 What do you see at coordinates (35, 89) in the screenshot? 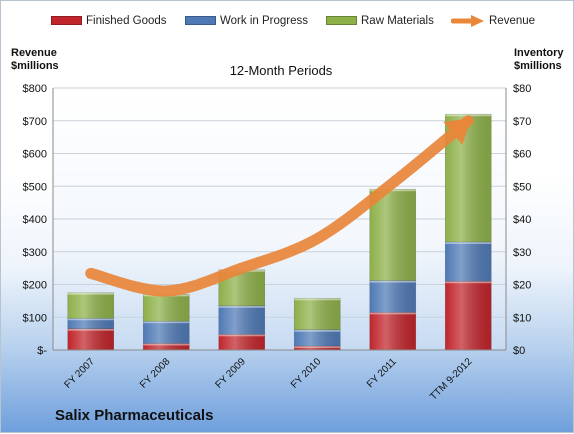
I see `left-tick-label: $800` at bounding box center [35, 89].